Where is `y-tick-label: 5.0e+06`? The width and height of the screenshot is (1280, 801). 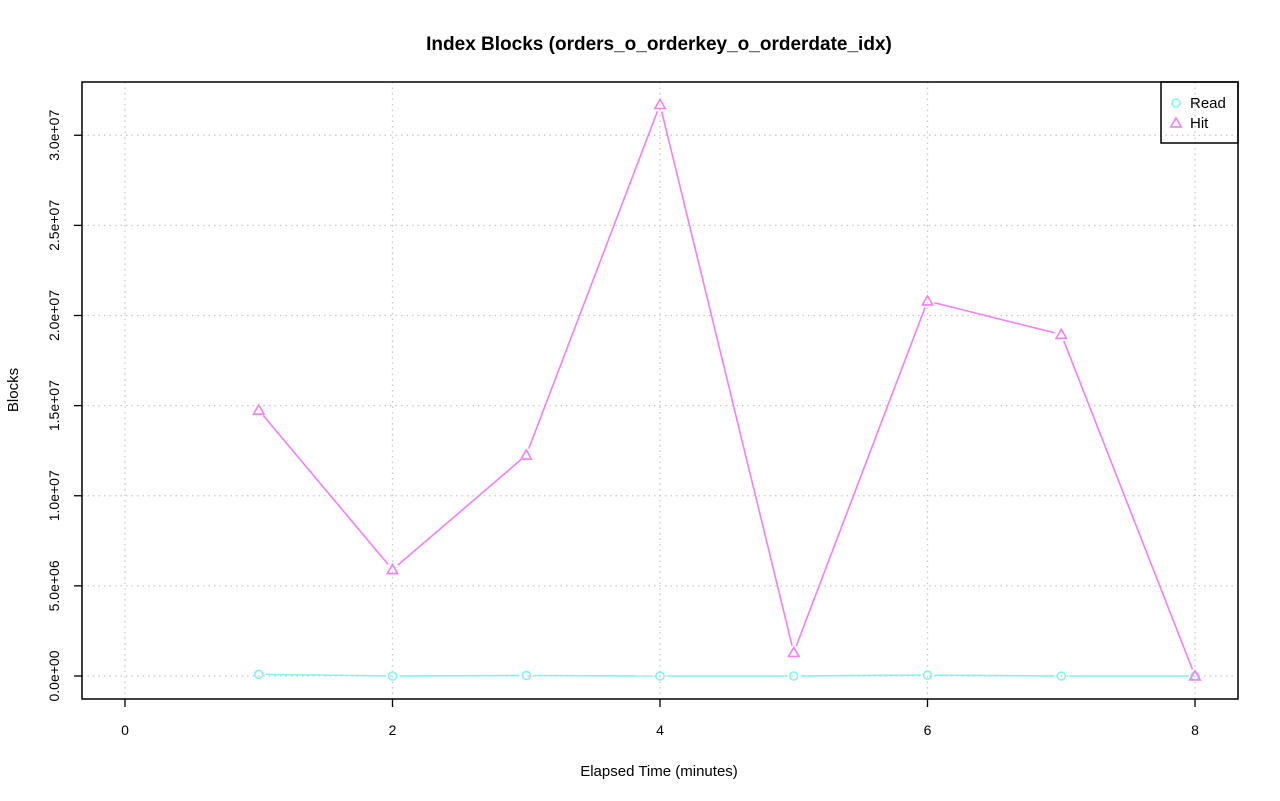
y-tick-label: 5.0e+06 is located at coordinates (54, 585).